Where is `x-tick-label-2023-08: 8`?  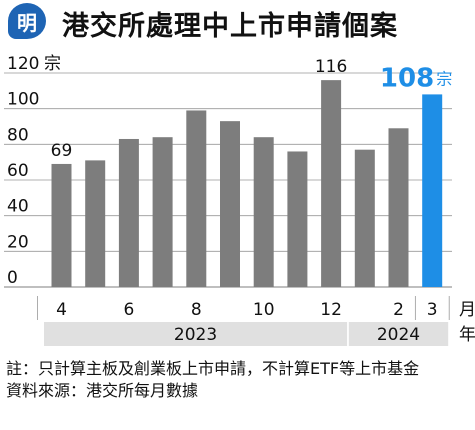
x-tick-label-2023-08: 8 is located at coordinates (196, 310).